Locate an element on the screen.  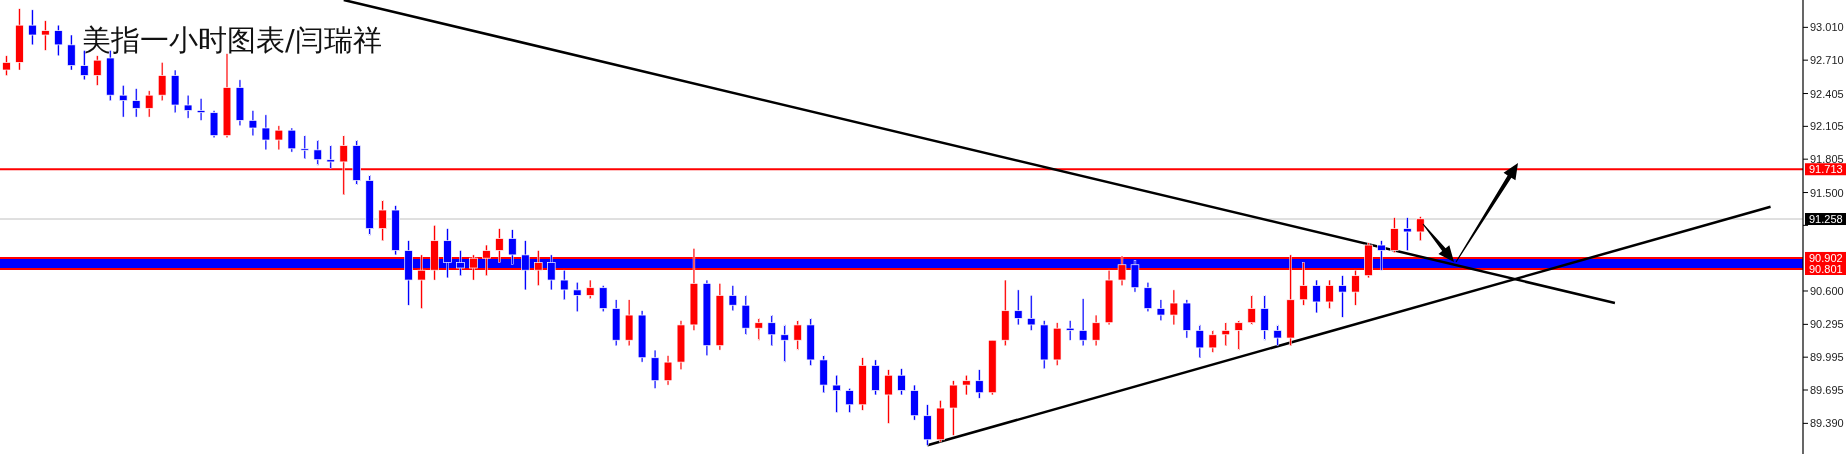
y-tick-label: 93.010 is located at coordinates (1827, 27).